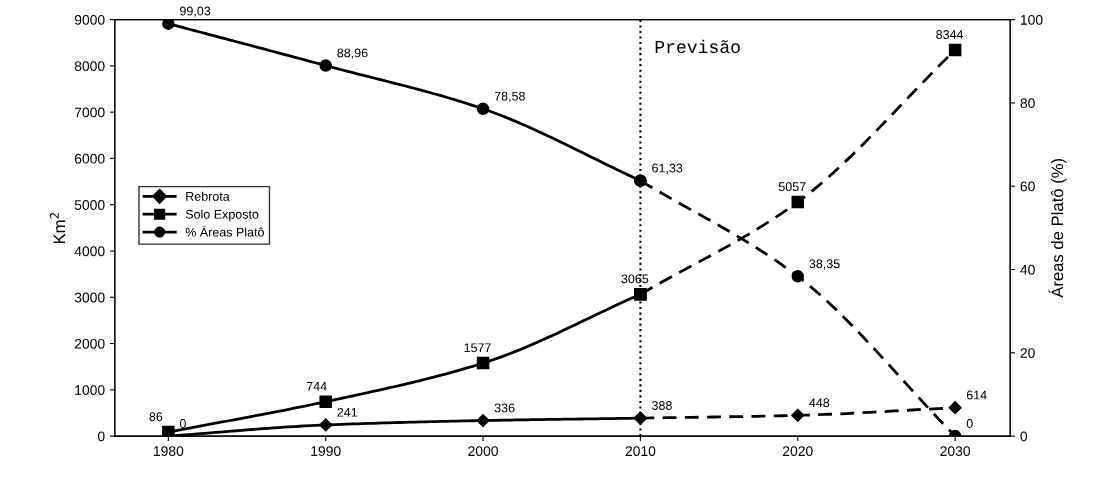 This screenshot has width=1115, height=490. What do you see at coordinates (955, 451) in the screenshot?
I see `x-tick-label: 2030` at bounding box center [955, 451].